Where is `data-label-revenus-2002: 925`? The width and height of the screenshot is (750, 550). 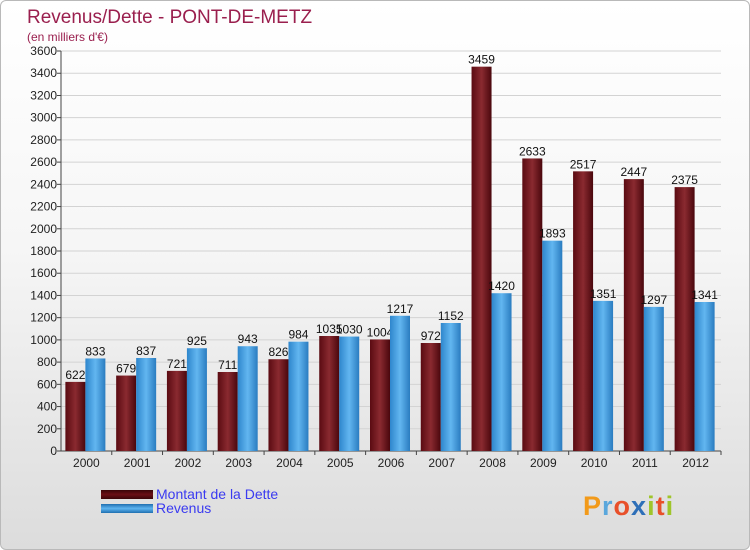 data-label-revenus-2002: 925 is located at coordinates (197, 341).